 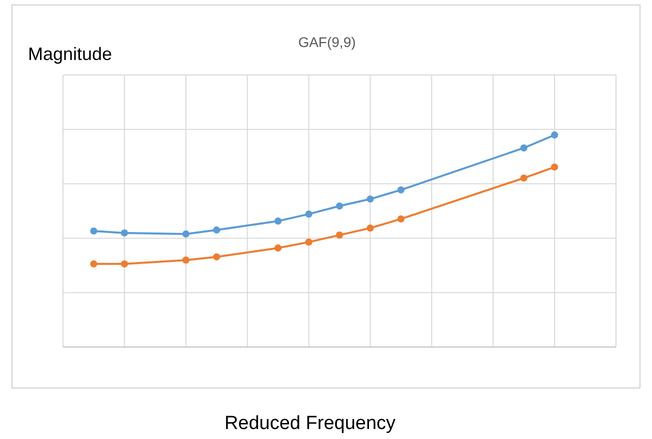 What do you see at coordinates (310, 423) in the screenshot?
I see `x-axis-title: Reduced Frequency` at bounding box center [310, 423].